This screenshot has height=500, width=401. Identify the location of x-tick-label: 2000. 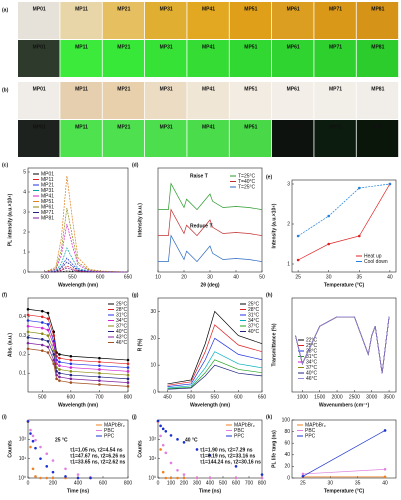
(337, 397).